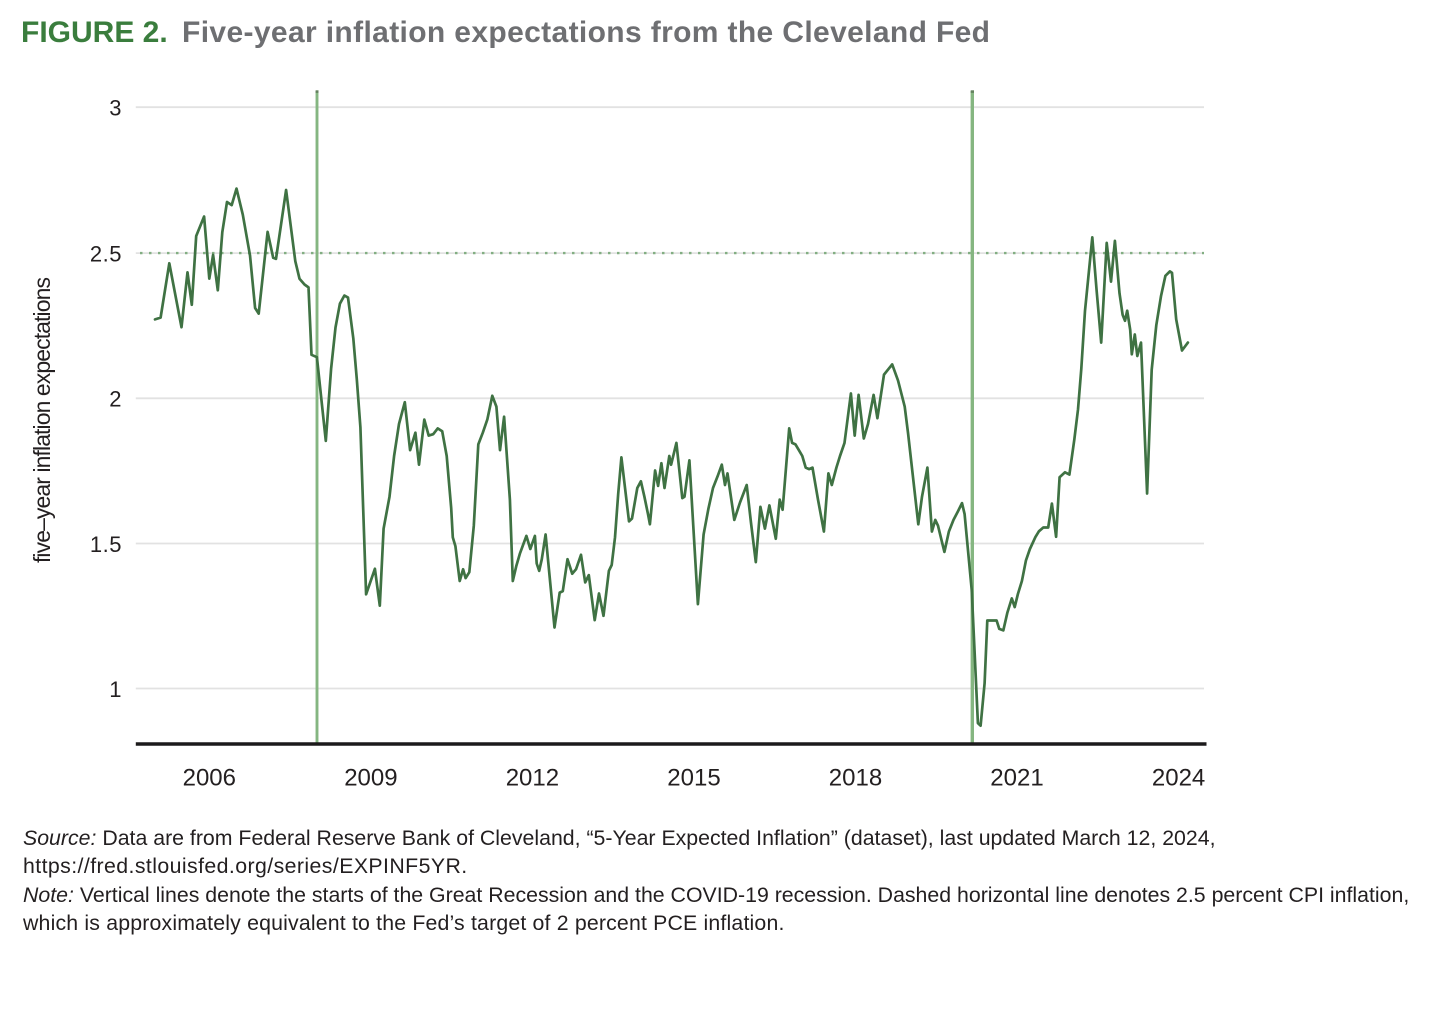  I want to click on svg-text: 2018, so click(855, 778).